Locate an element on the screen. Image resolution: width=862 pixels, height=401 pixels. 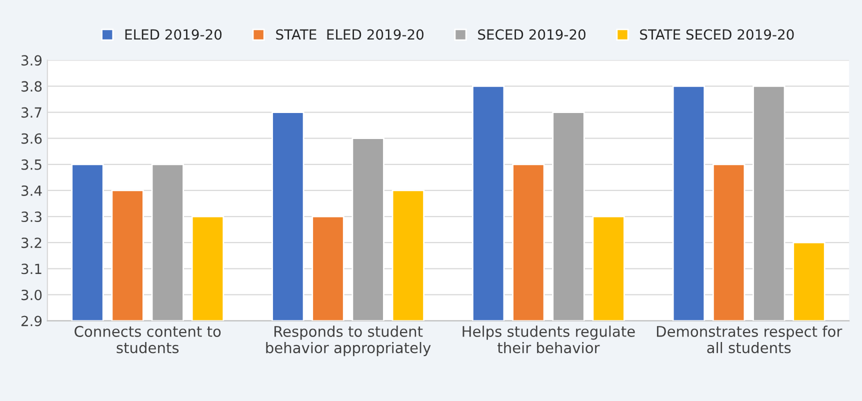
y-tick-label: 3.1 is located at coordinates (32, 269).